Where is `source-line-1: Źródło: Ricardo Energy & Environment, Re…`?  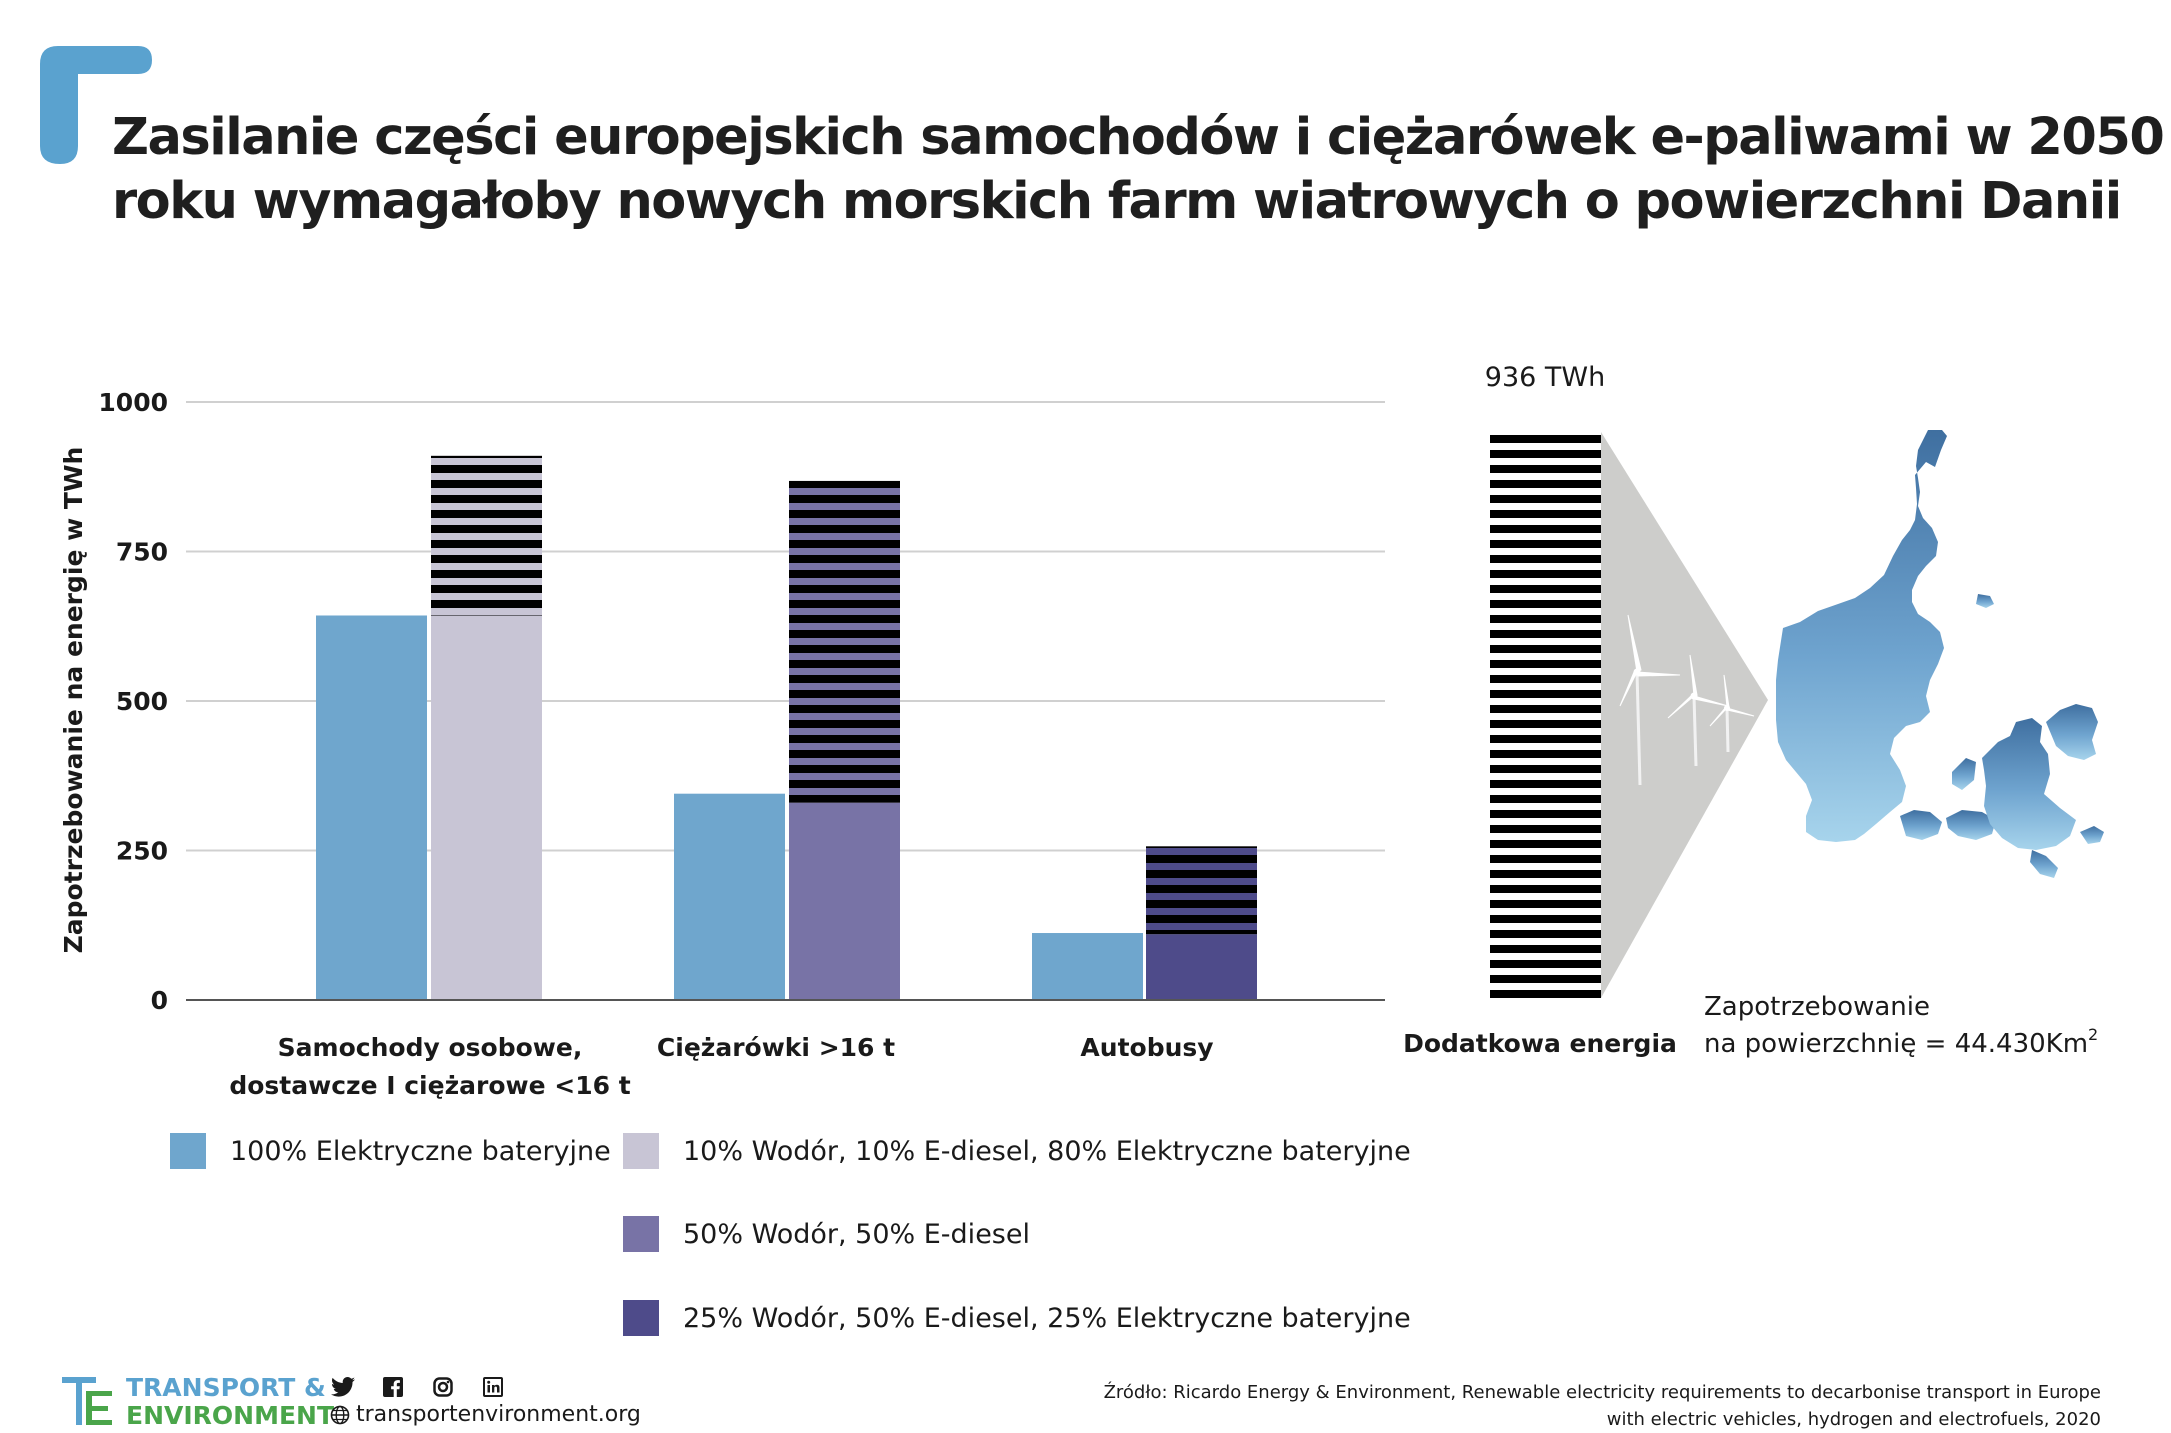 source-line-1: Źródło: Ricardo Energy & Environment, Re… is located at coordinates (1602, 1392).